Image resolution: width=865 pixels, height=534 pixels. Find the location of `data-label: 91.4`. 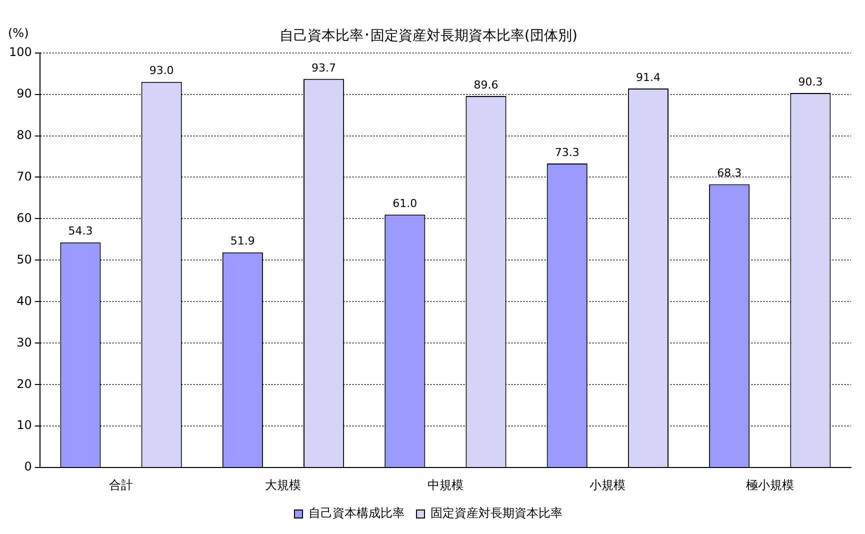

data-label: 91.4 is located at coordinates (648, 77).